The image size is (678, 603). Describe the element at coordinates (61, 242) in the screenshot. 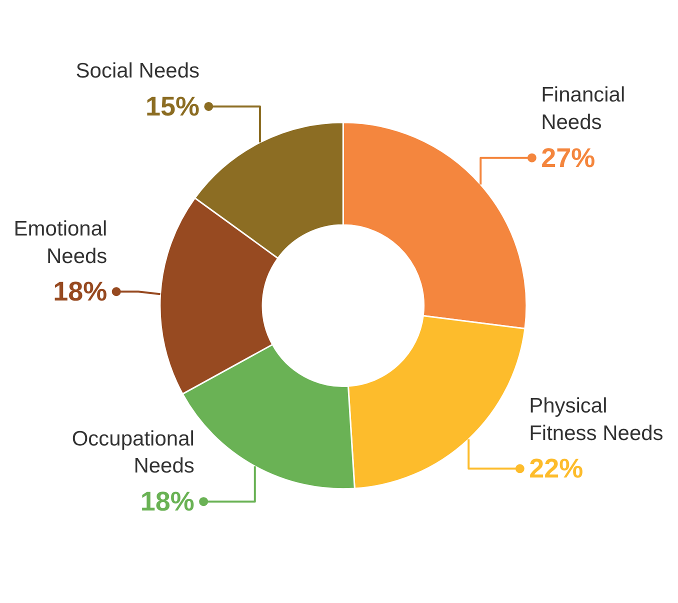

I see `slice-label: Emotional Needs` at that location.